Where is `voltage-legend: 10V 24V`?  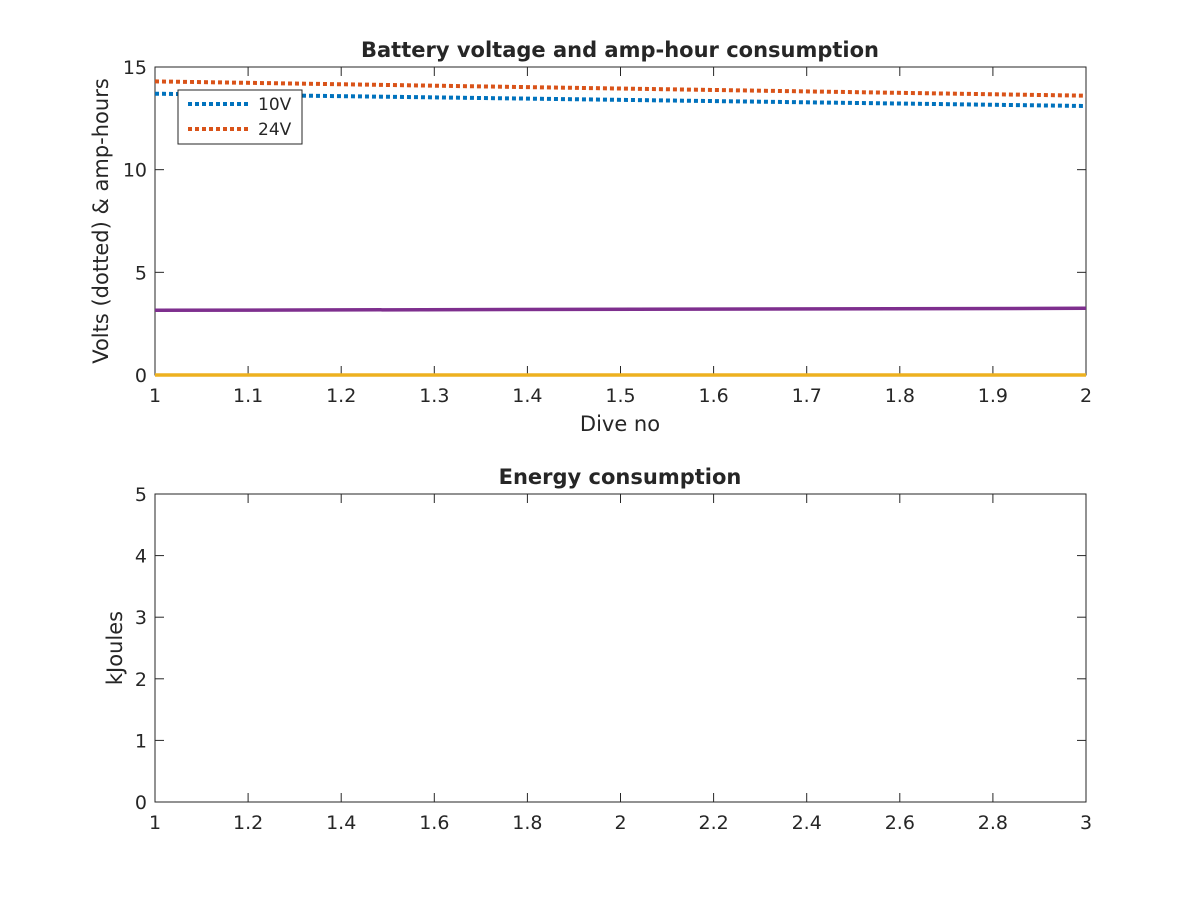 voltage-legend: 10V 24V is located at coordinates (240, 117).